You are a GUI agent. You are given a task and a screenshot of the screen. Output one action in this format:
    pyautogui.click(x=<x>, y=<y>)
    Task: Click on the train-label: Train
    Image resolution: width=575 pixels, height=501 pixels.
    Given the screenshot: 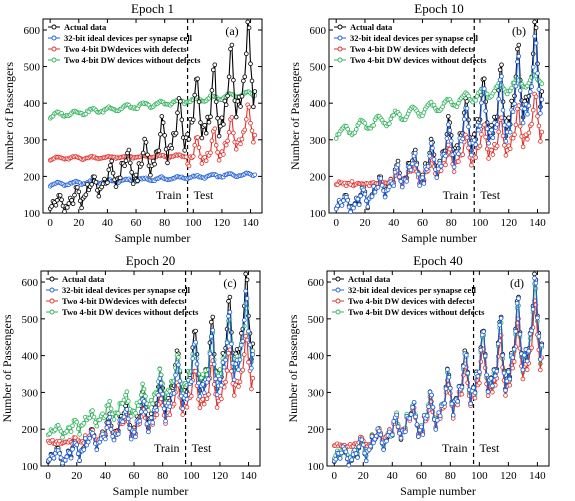 What is the action you would take?
    pyautogui.click(x=169, y=195)
    